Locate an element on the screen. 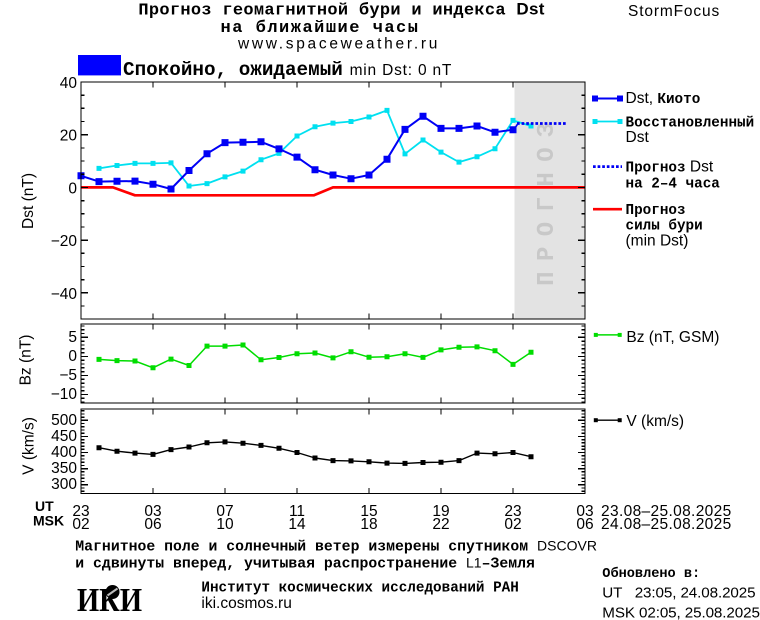  svg-text: 350 is located at coordinates (64, 468).